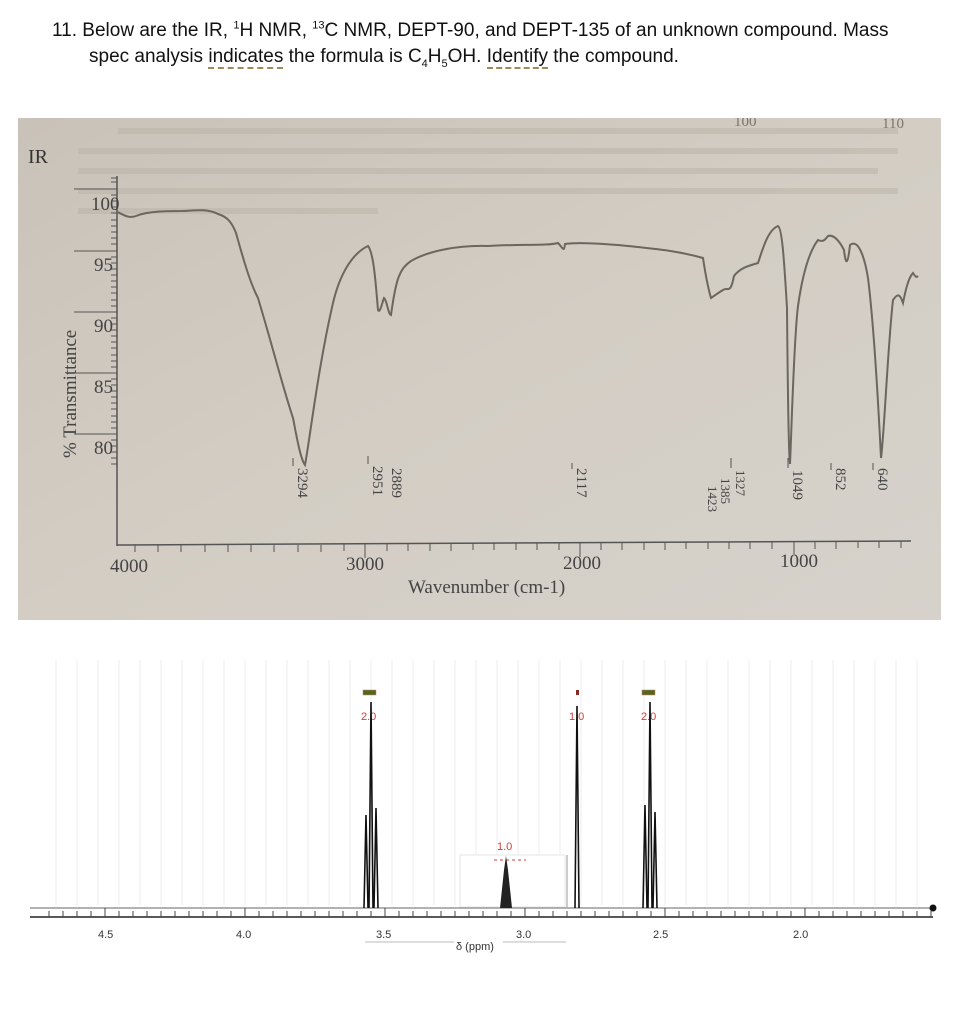 The height and width of the screenshot is (1034, 976). I want to click on ir-peak-label: 3294, so click(302, 483).